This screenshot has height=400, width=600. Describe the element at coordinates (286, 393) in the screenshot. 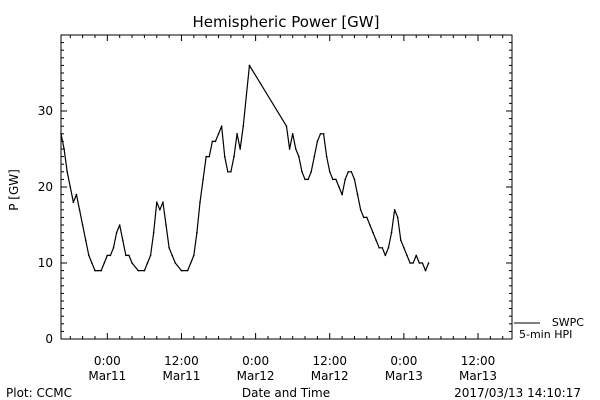

I see `footer-center: Date and Time` at that location.